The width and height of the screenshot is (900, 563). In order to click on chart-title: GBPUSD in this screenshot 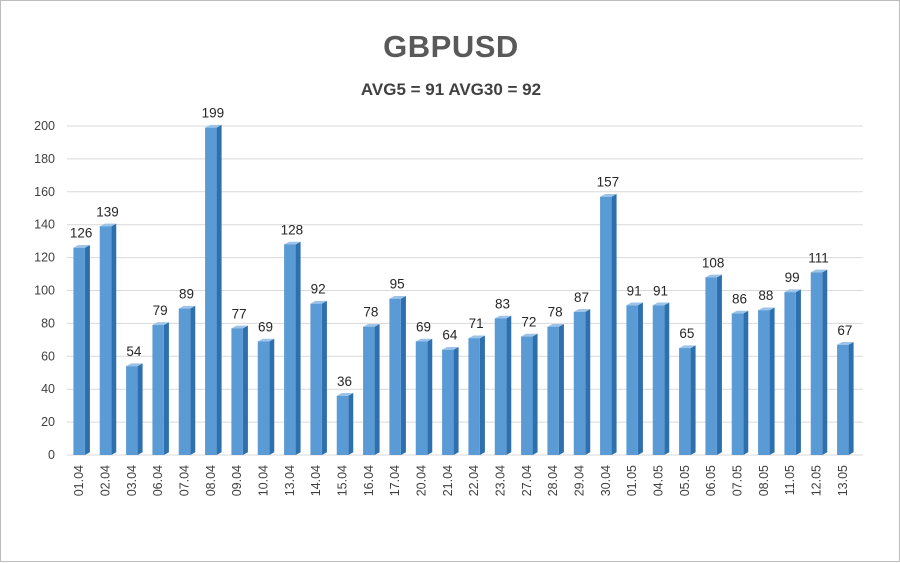, I will do `click(451, 46)`.